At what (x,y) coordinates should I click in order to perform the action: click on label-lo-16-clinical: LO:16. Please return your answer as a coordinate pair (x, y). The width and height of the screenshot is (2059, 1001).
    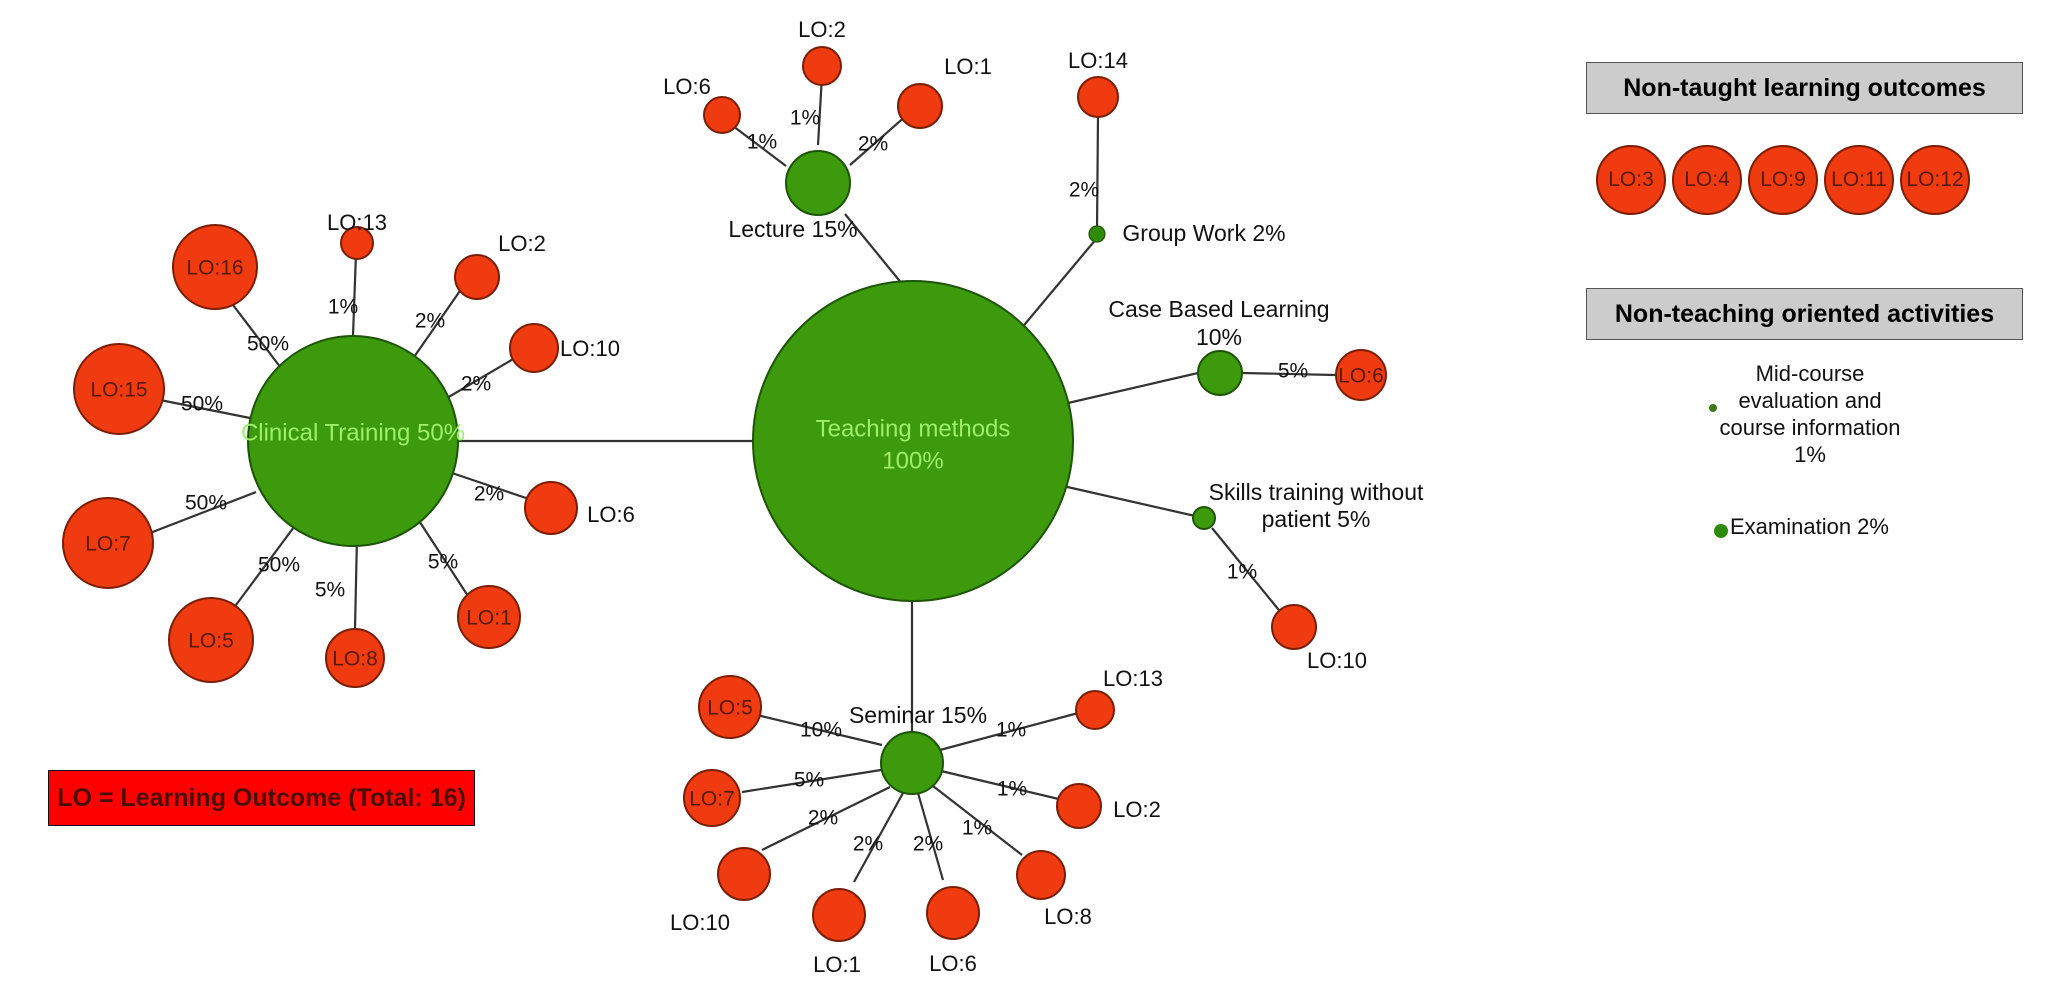
    Looking at the image, I should click on (214, 268).